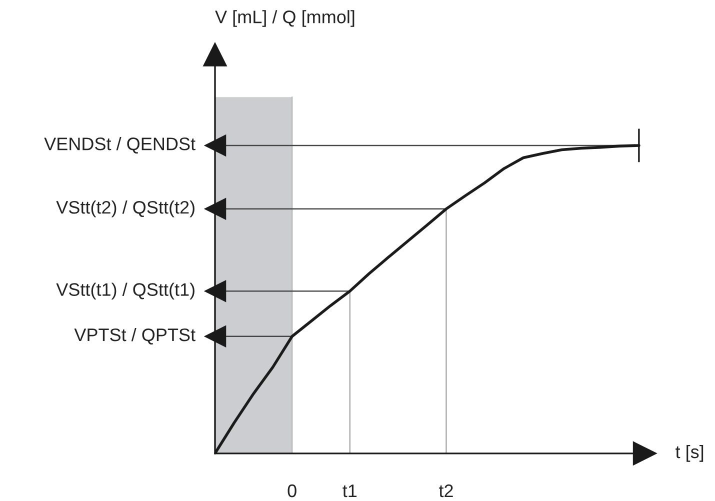 Image resolution: width=715 pixels, height=501 pixels. I want to click on x-tick-label: t2, so click(445, 491).